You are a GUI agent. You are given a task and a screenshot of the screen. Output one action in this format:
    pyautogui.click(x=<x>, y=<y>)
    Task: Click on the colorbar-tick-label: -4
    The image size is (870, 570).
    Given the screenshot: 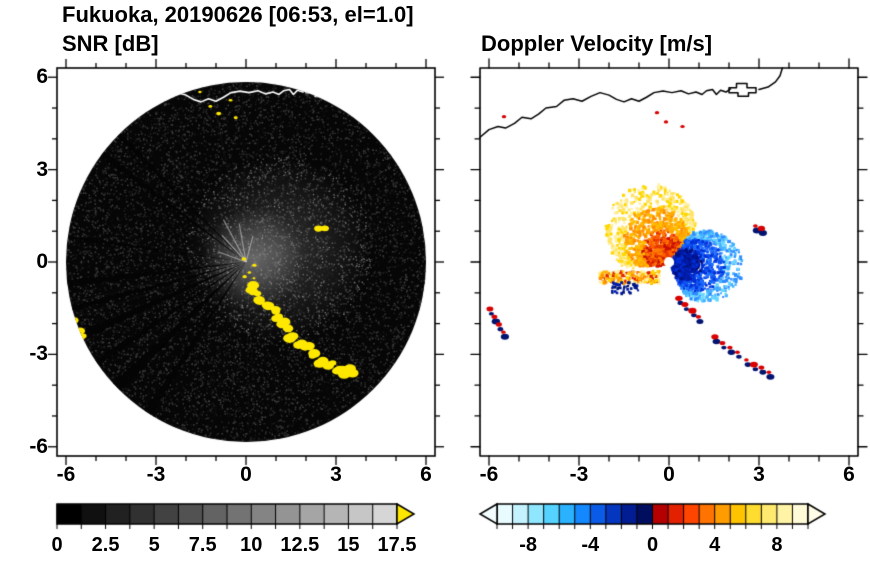 What is the action you would take?
    pyautogui.click(x=590, y=545)
    